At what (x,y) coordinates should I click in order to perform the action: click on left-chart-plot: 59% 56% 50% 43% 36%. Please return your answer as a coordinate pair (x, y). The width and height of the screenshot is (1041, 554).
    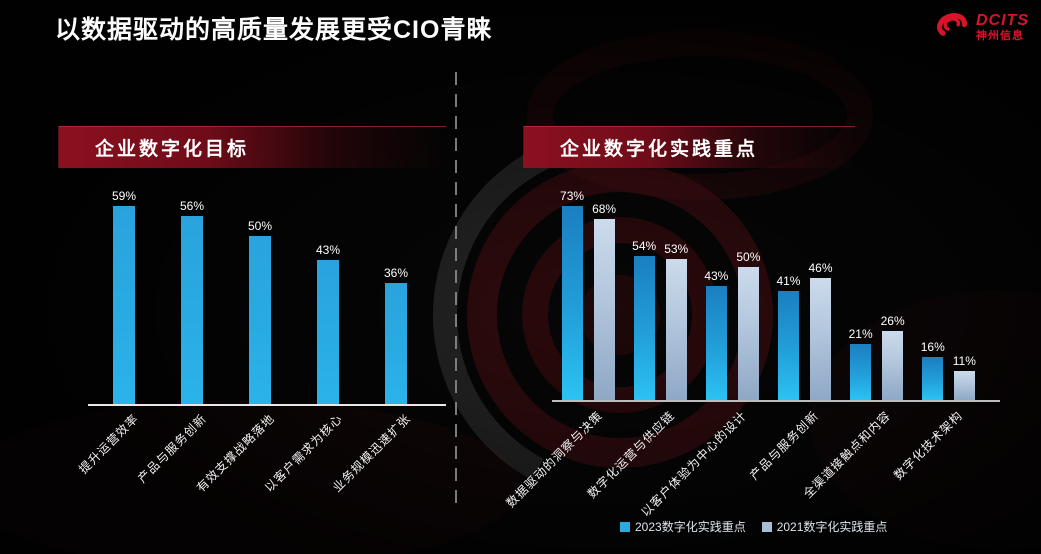
    Looking at the image, I should click on (260, 293).